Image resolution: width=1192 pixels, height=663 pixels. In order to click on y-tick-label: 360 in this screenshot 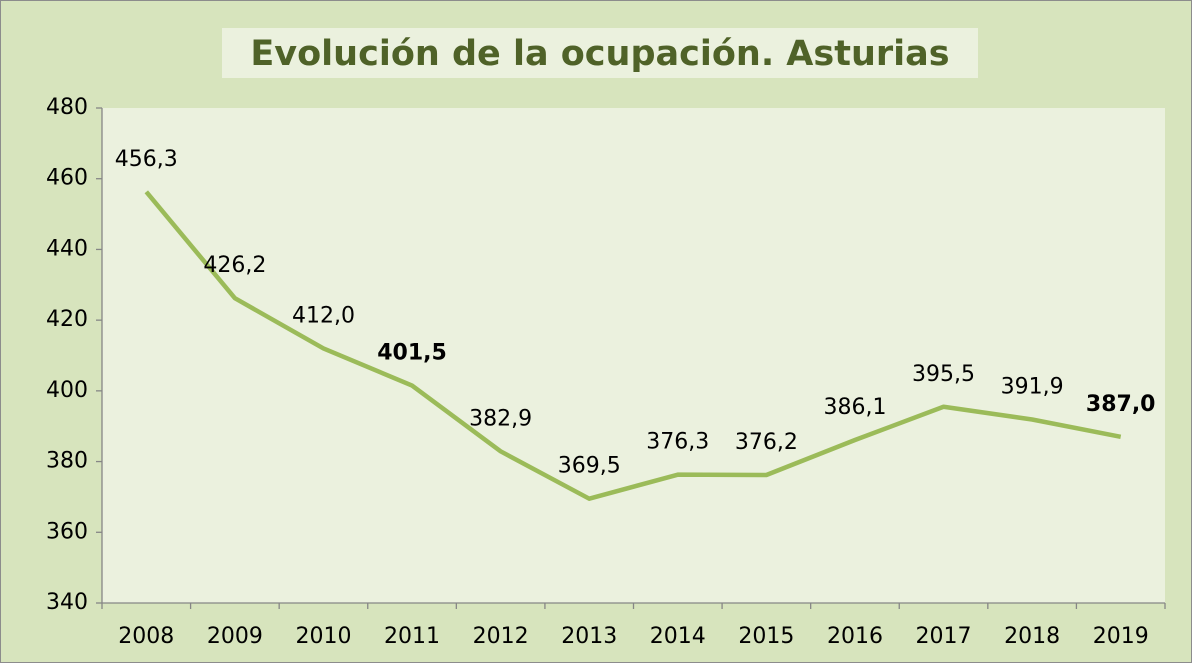, I will do `click(67, 531)`.